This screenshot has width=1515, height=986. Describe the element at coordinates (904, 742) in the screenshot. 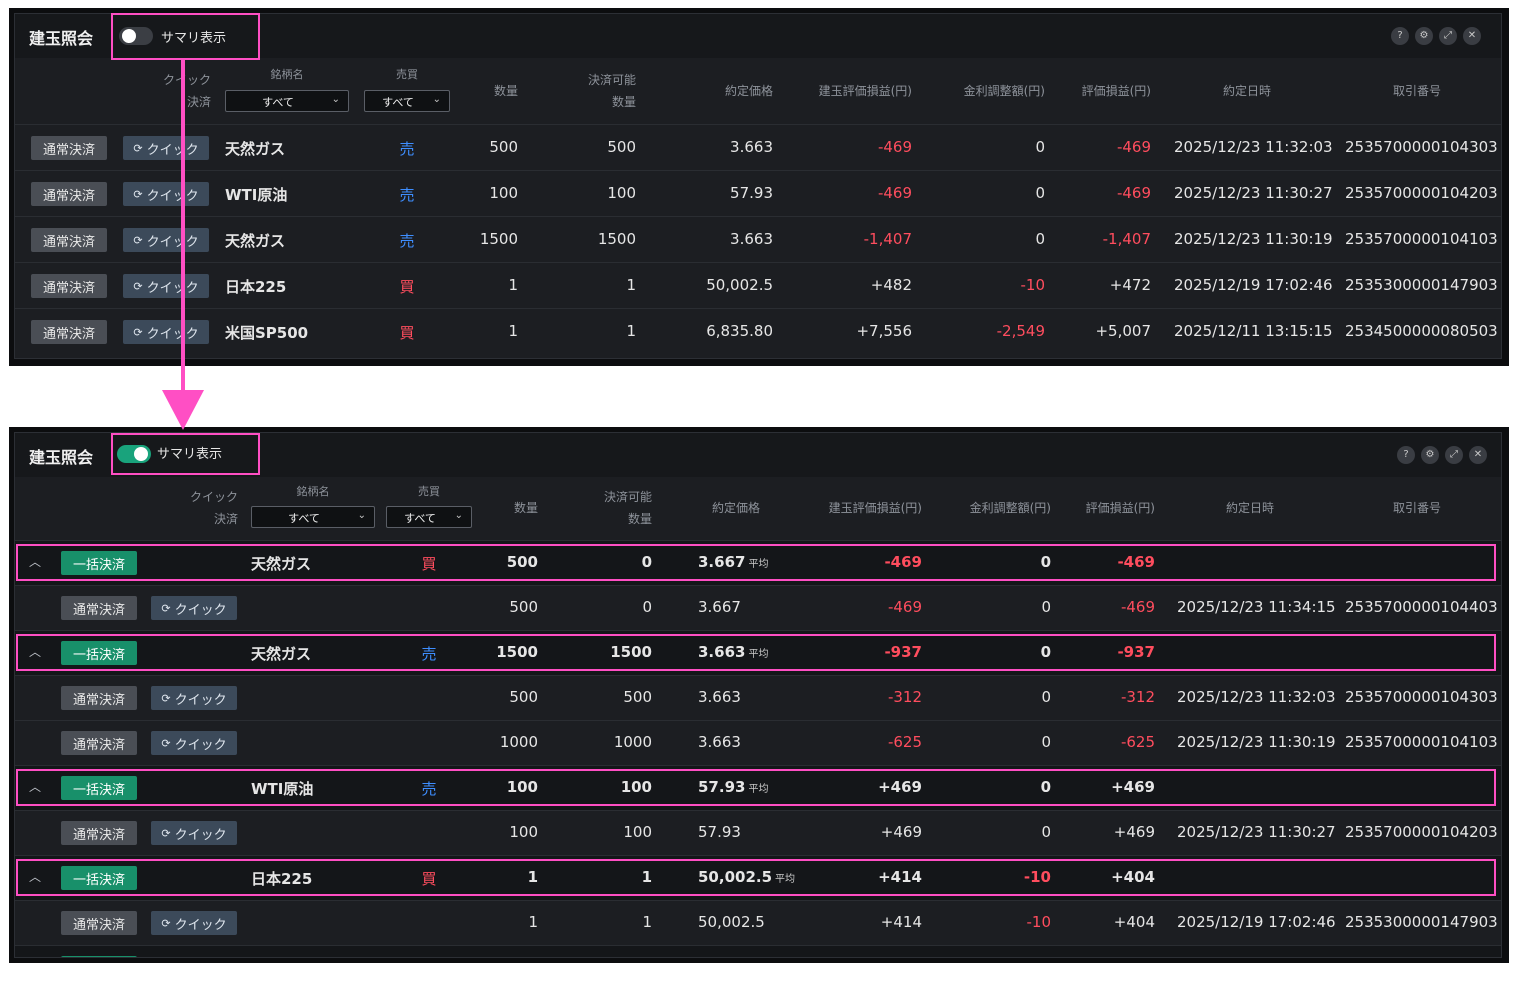

I see `position-pl-value: -625` at that location.